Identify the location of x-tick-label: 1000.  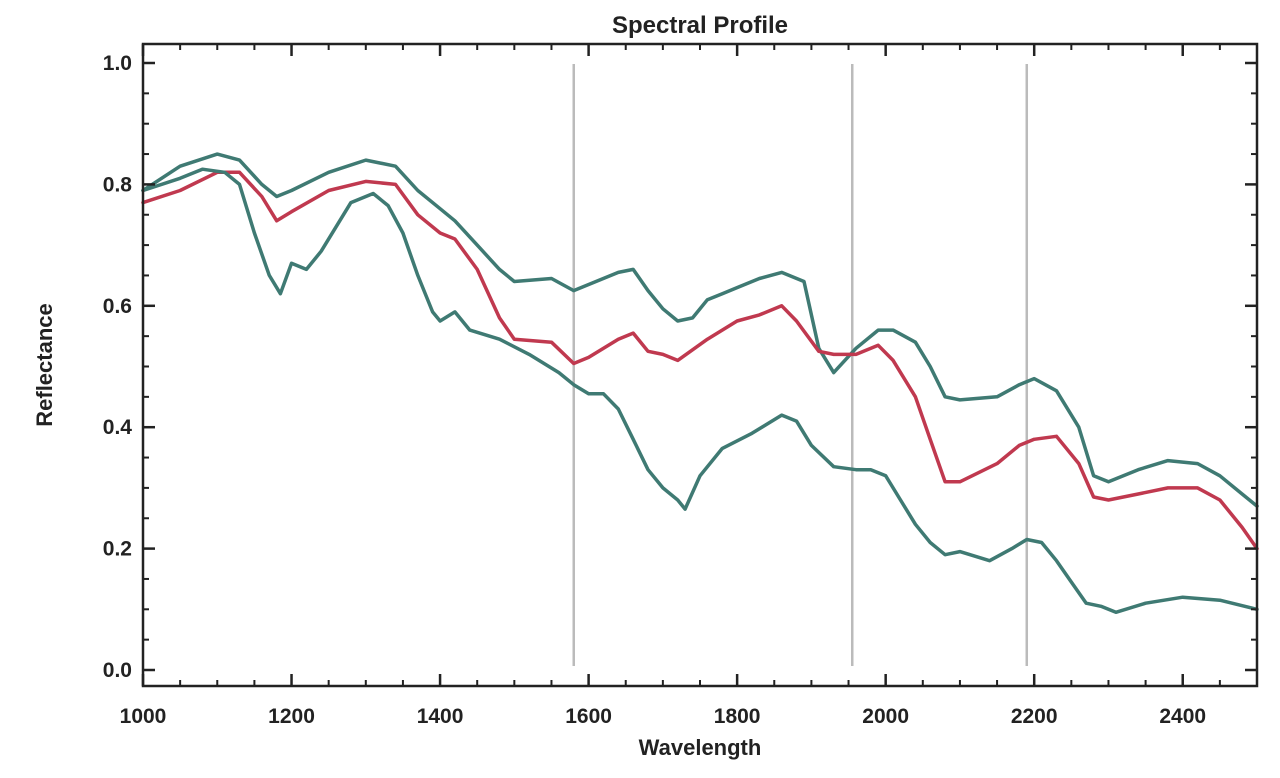
(143, 716).